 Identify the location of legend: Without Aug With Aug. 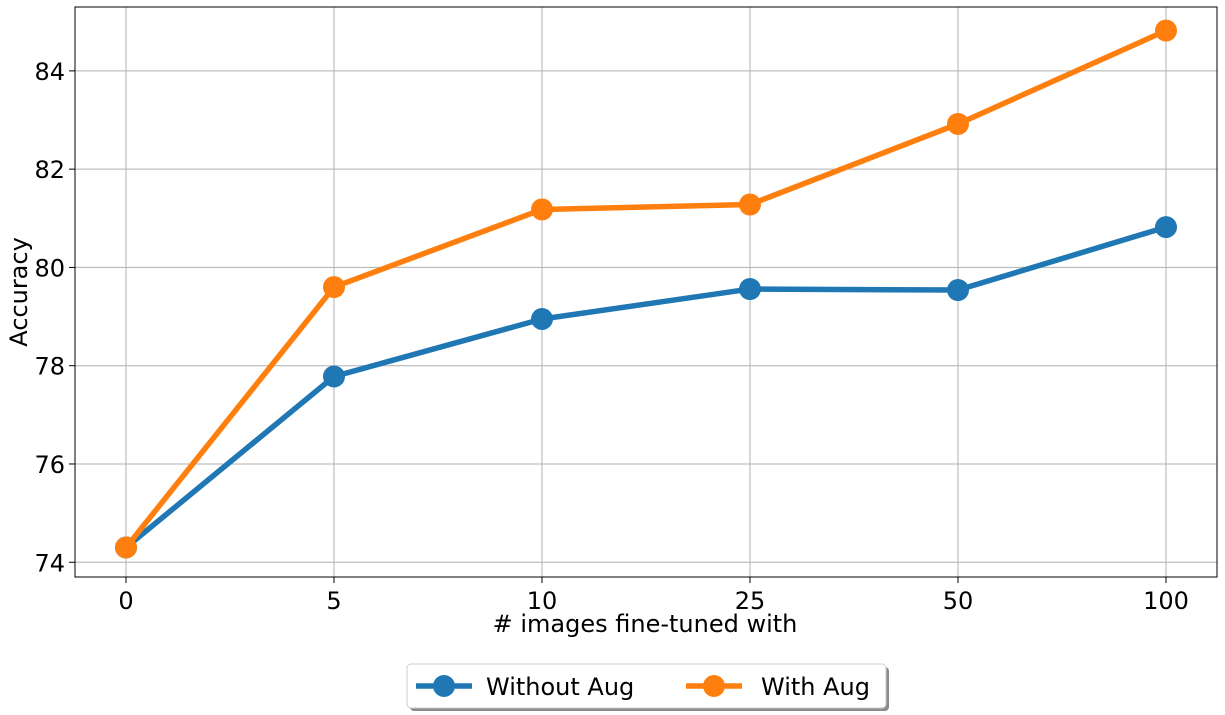
(647, 687).